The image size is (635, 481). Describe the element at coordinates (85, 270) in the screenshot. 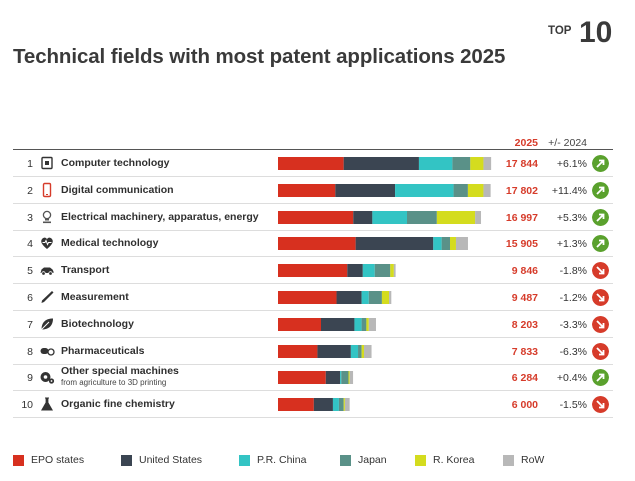

I see `category-label: Transport` at that location.